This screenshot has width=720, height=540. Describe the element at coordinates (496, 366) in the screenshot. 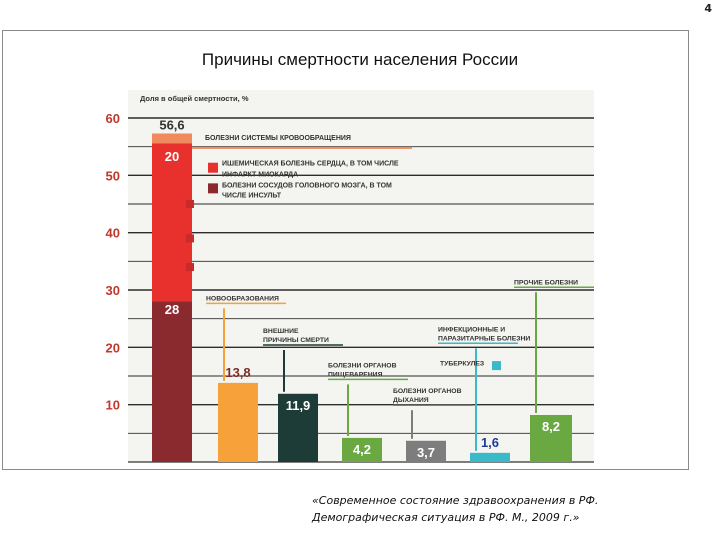

I see `tuberculosis-marker` at that location.